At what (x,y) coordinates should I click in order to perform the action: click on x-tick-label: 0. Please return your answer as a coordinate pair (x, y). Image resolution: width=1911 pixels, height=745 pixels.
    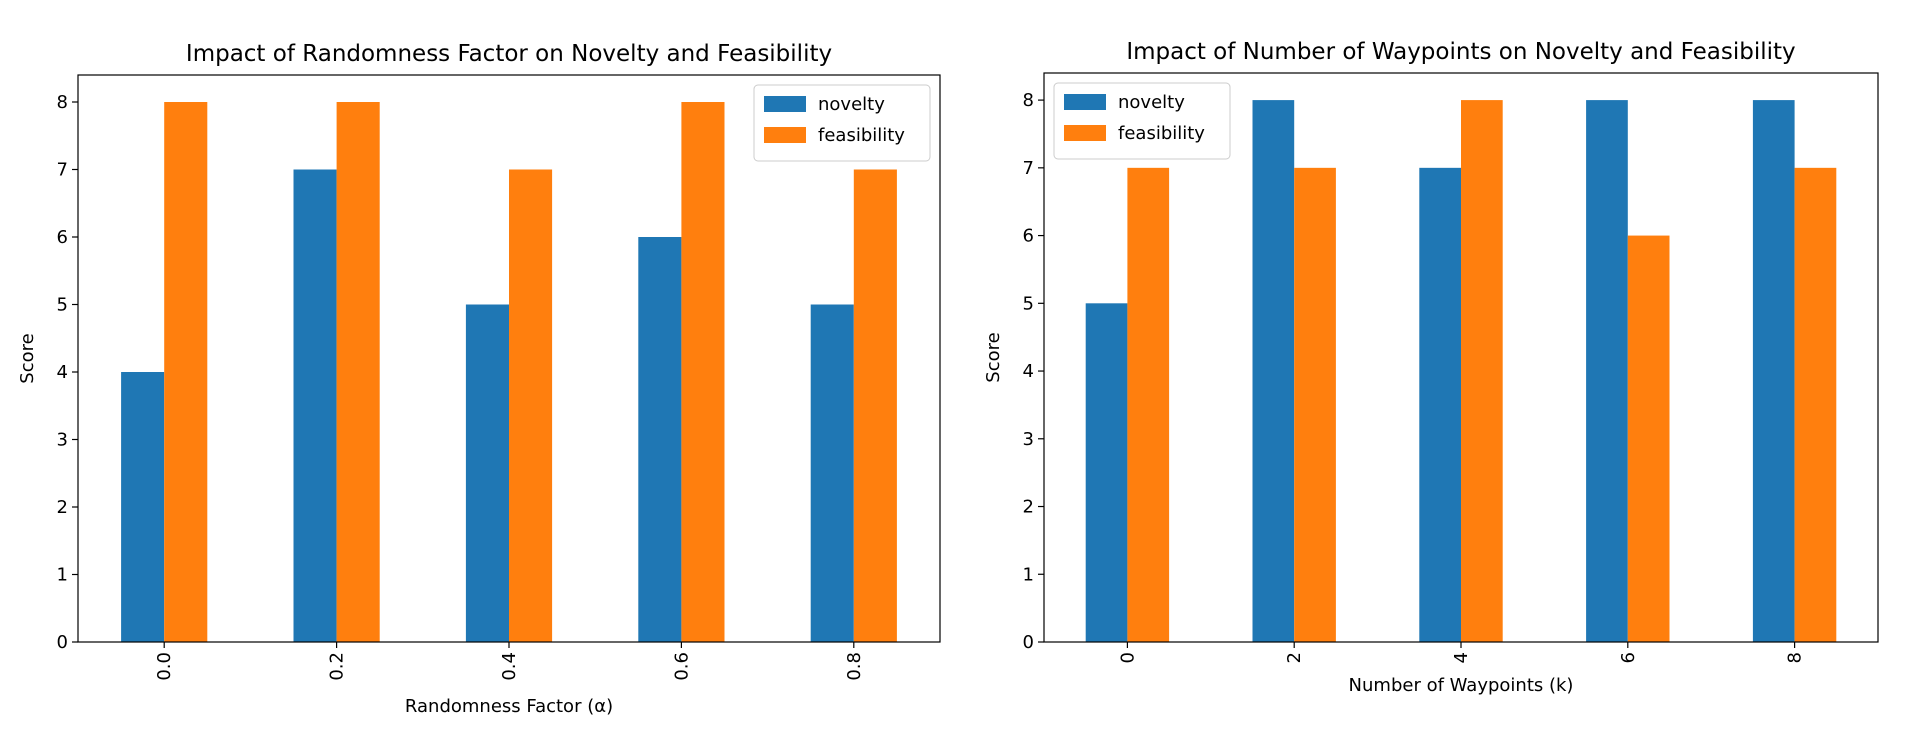
    Looking at the image, I should click on (1127, 657).